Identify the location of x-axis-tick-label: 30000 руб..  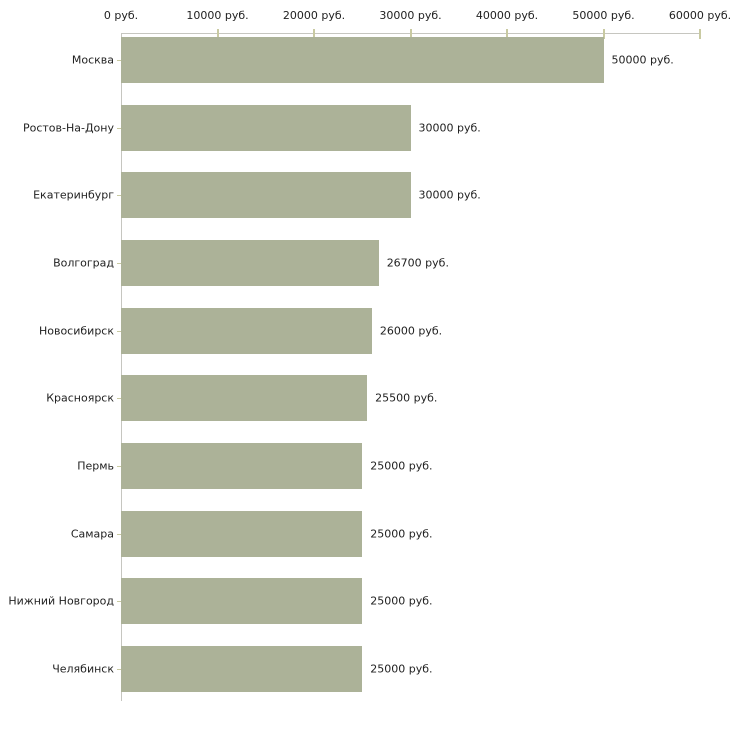
(410, 15).